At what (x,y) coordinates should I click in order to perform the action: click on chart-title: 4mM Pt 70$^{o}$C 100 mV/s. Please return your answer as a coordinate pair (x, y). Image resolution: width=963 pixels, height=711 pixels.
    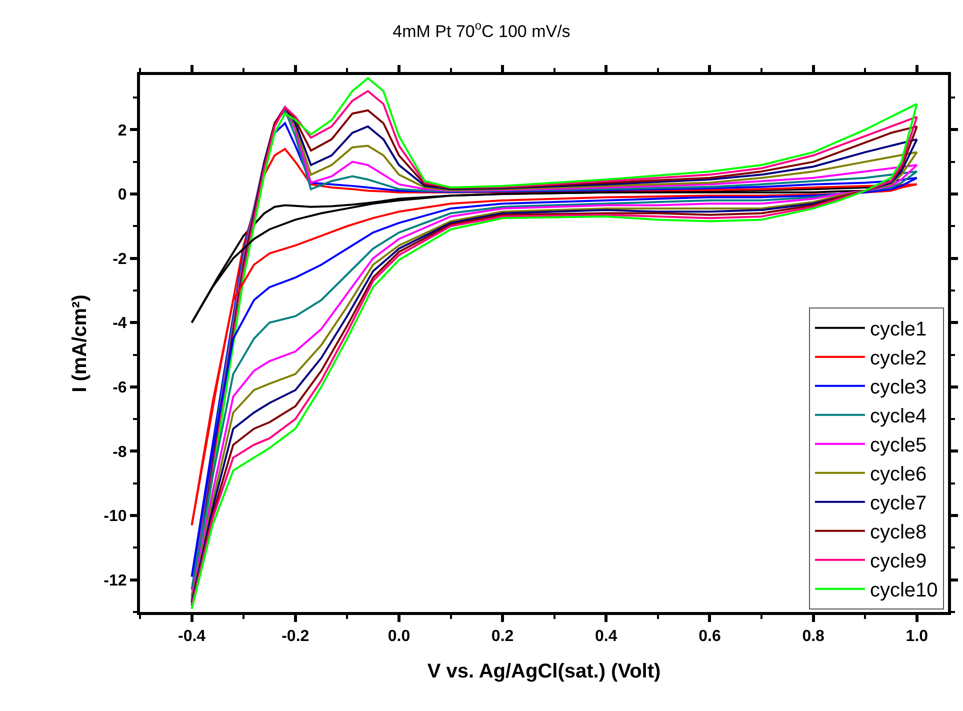
    Looking at the image, I should click on (481, 29).